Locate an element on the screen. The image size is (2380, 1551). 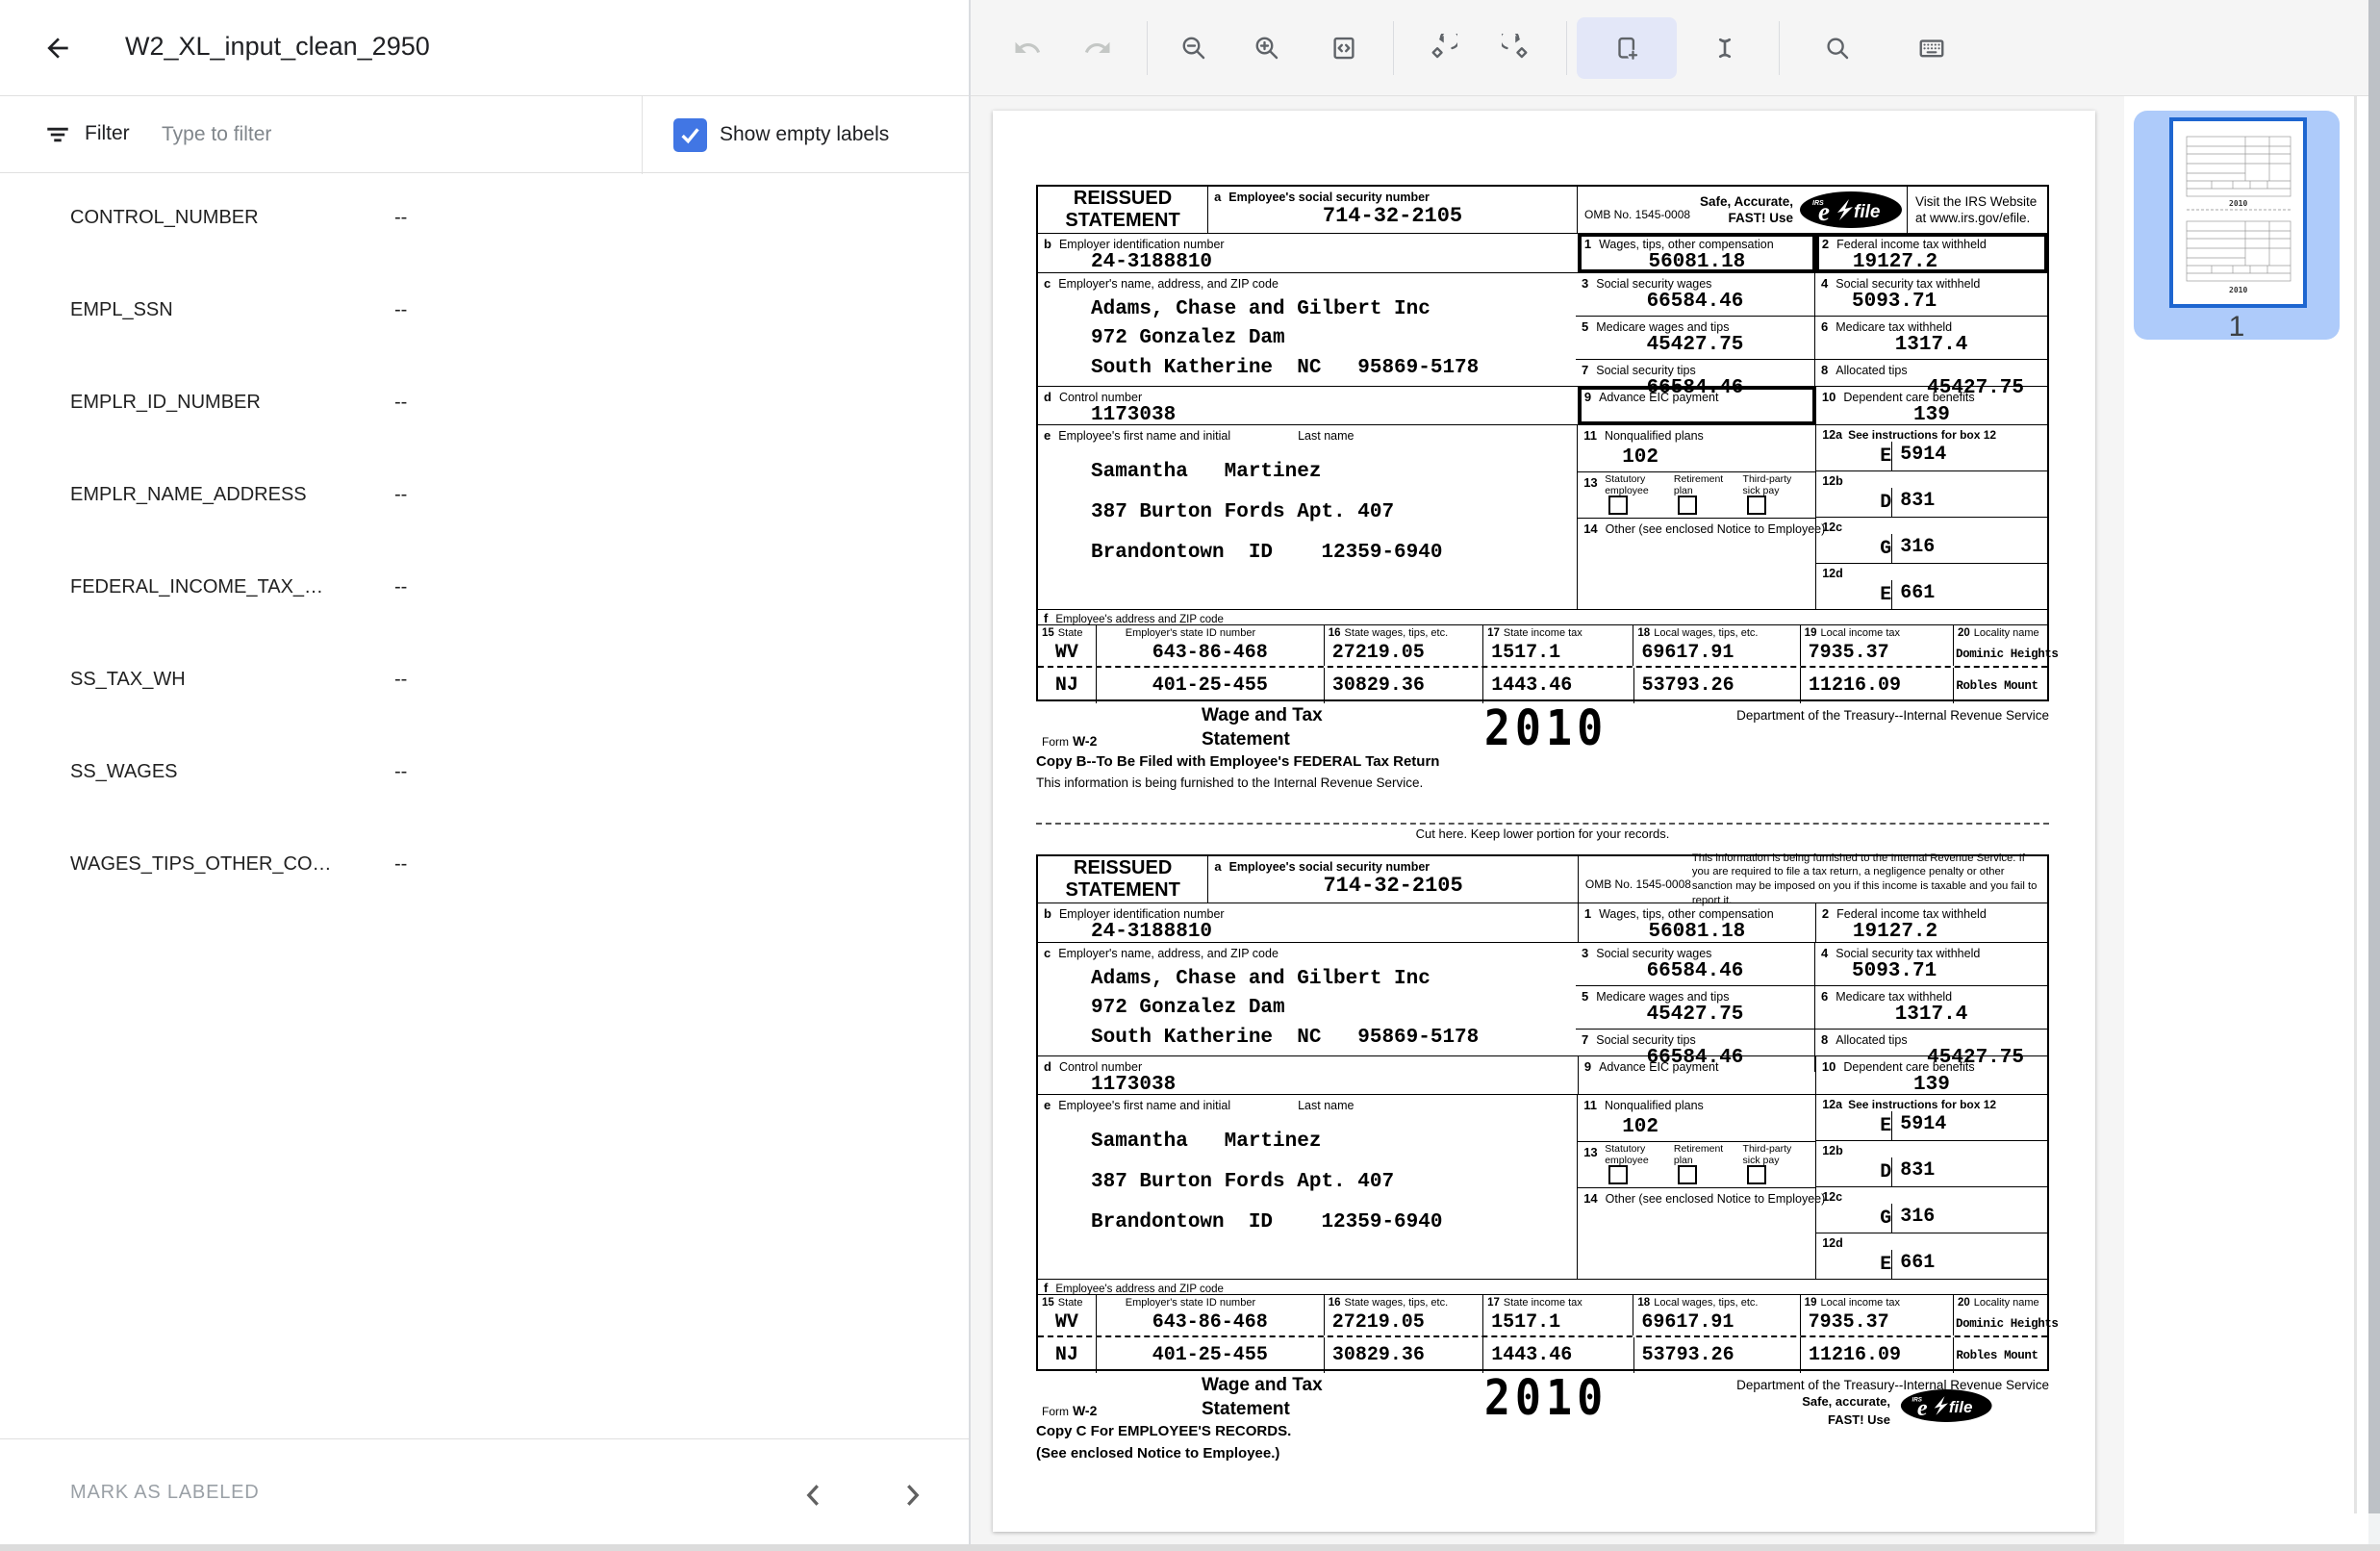
filter-icon is located at coordinates (58, 134).